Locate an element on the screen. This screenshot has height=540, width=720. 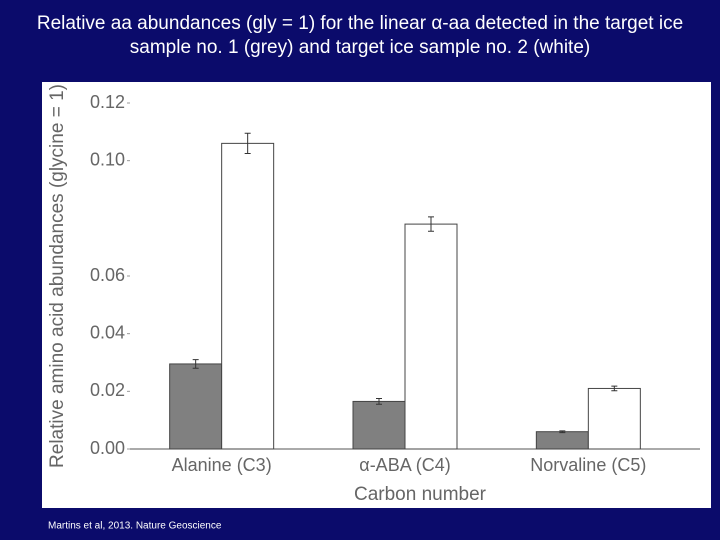
x-tick-label: Alanine (C3) is located at coordinates (222, 465).